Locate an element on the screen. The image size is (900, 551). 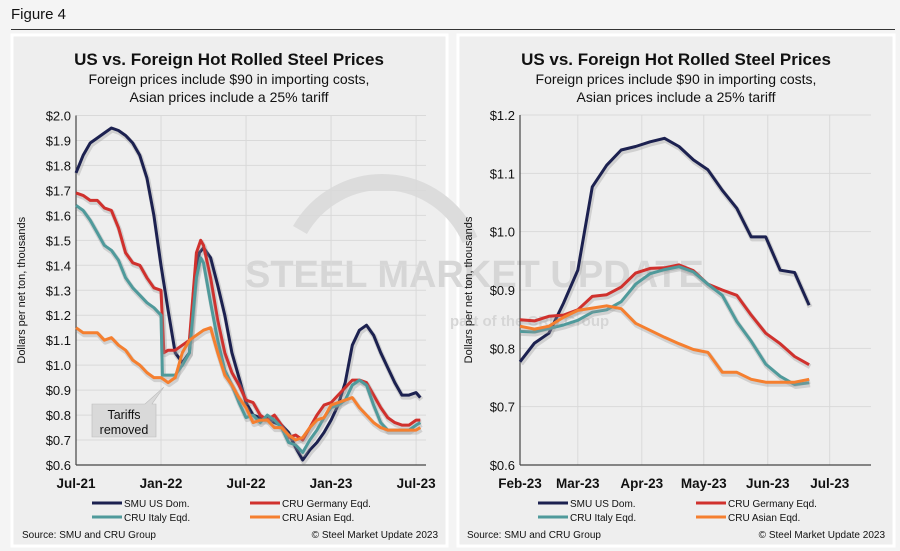
x-tick-label: Feb-23 is located at coordinates (520, 483).